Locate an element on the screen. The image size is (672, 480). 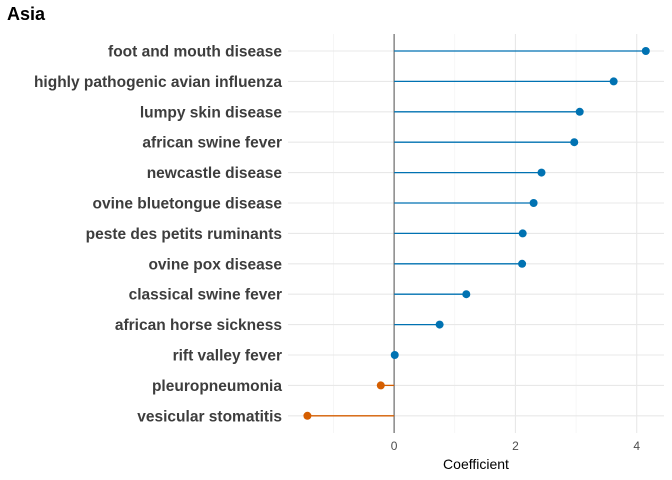
category-label: ovine bluetongue disease is located at coordinates (188, 204).